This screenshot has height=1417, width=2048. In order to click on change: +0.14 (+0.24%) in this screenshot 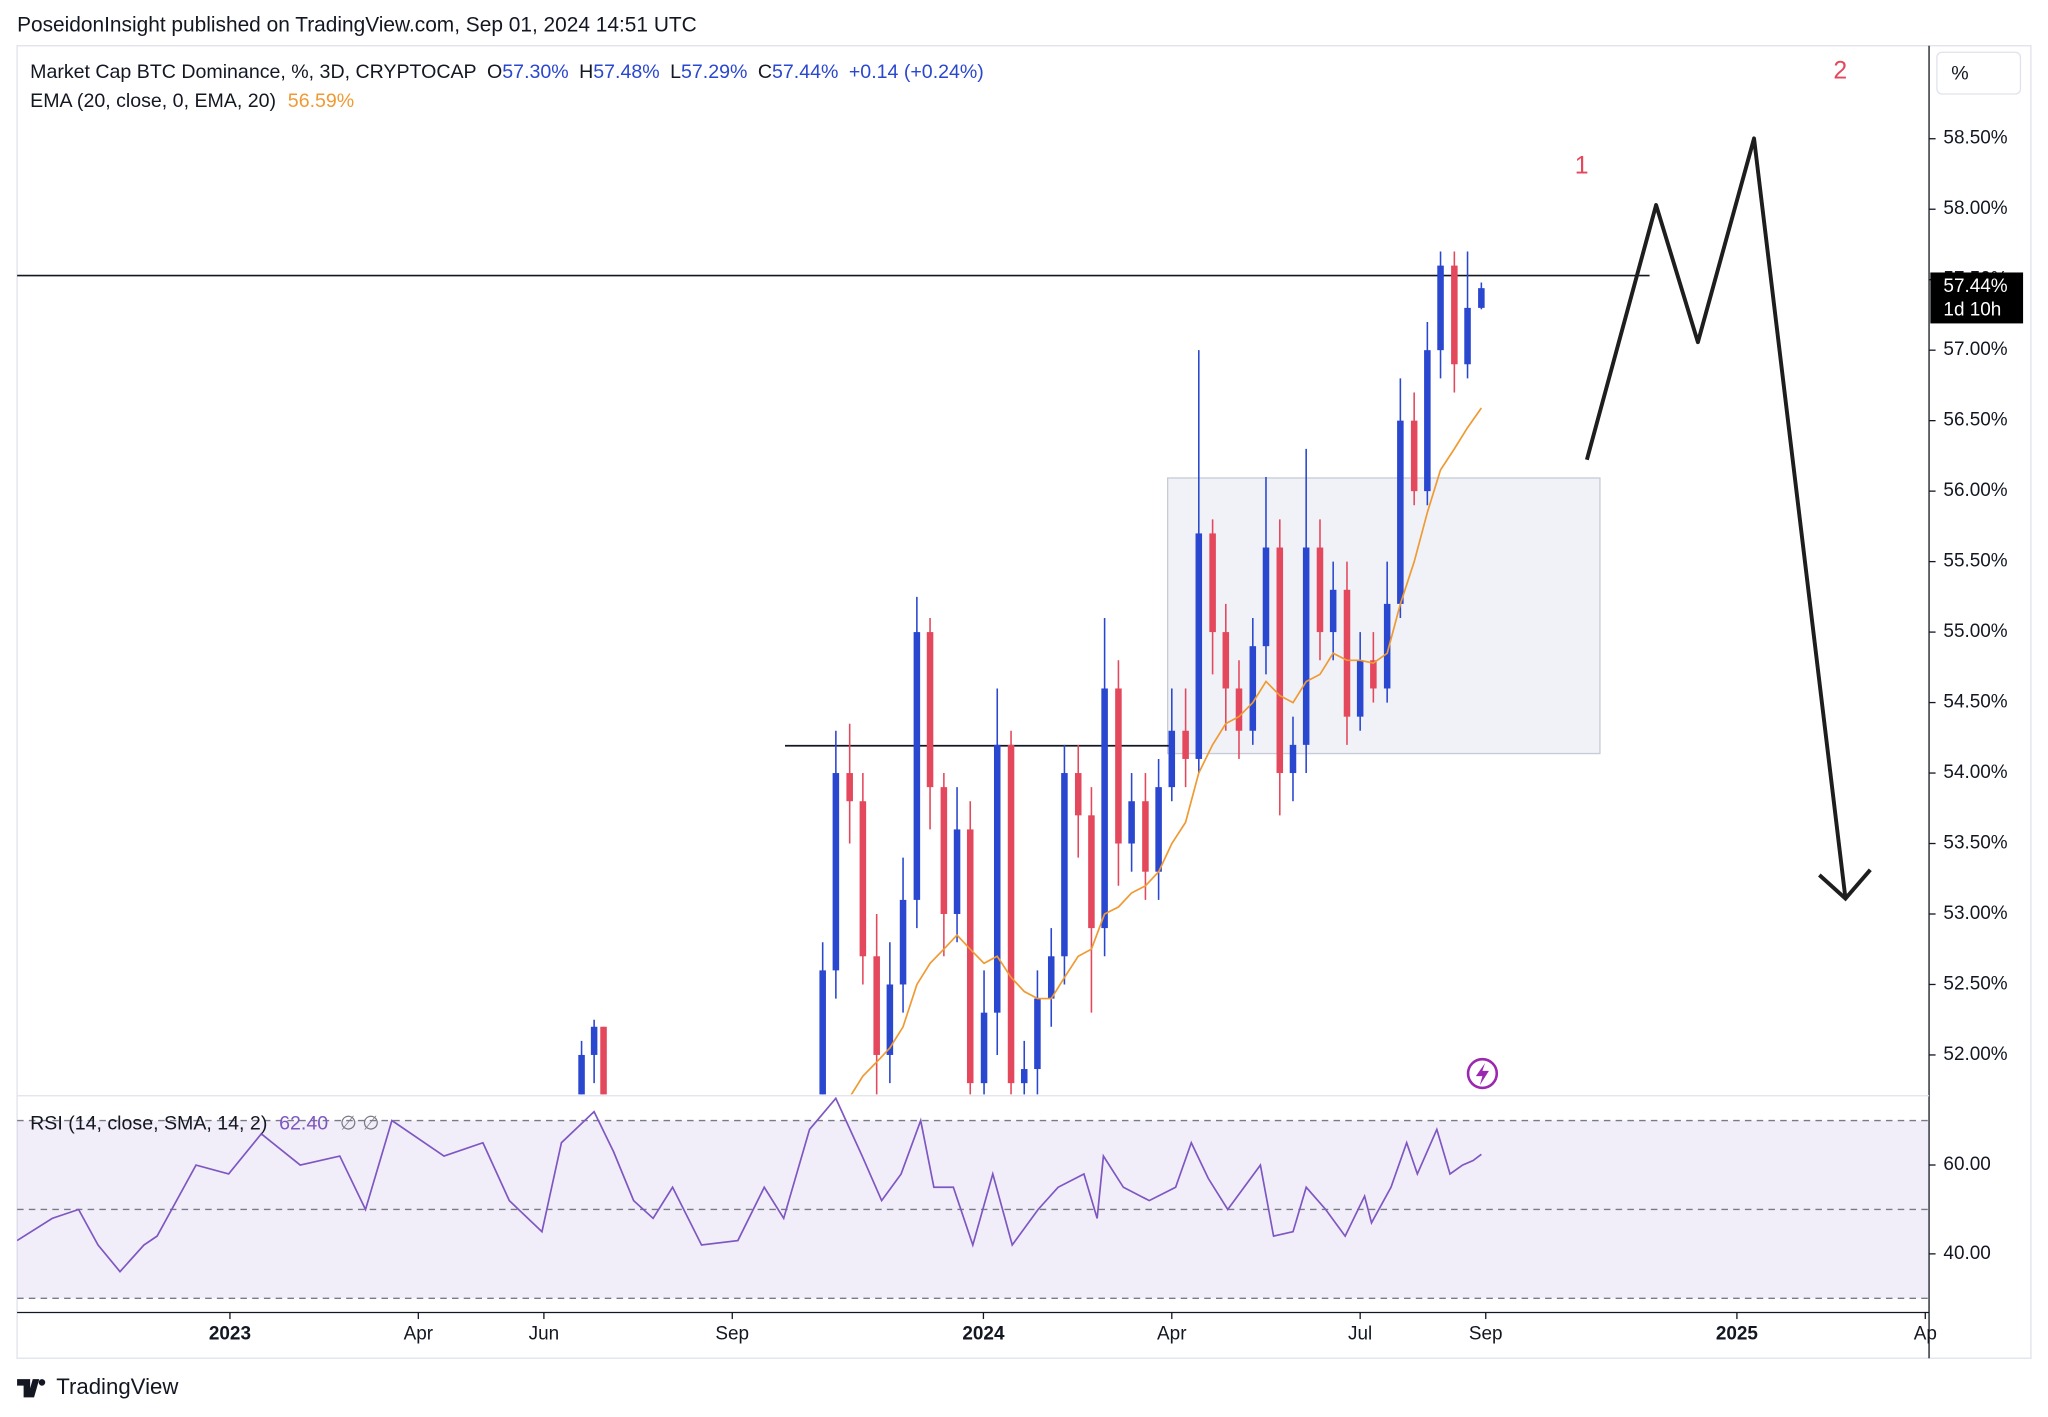, I will do `click(916, 72)`.